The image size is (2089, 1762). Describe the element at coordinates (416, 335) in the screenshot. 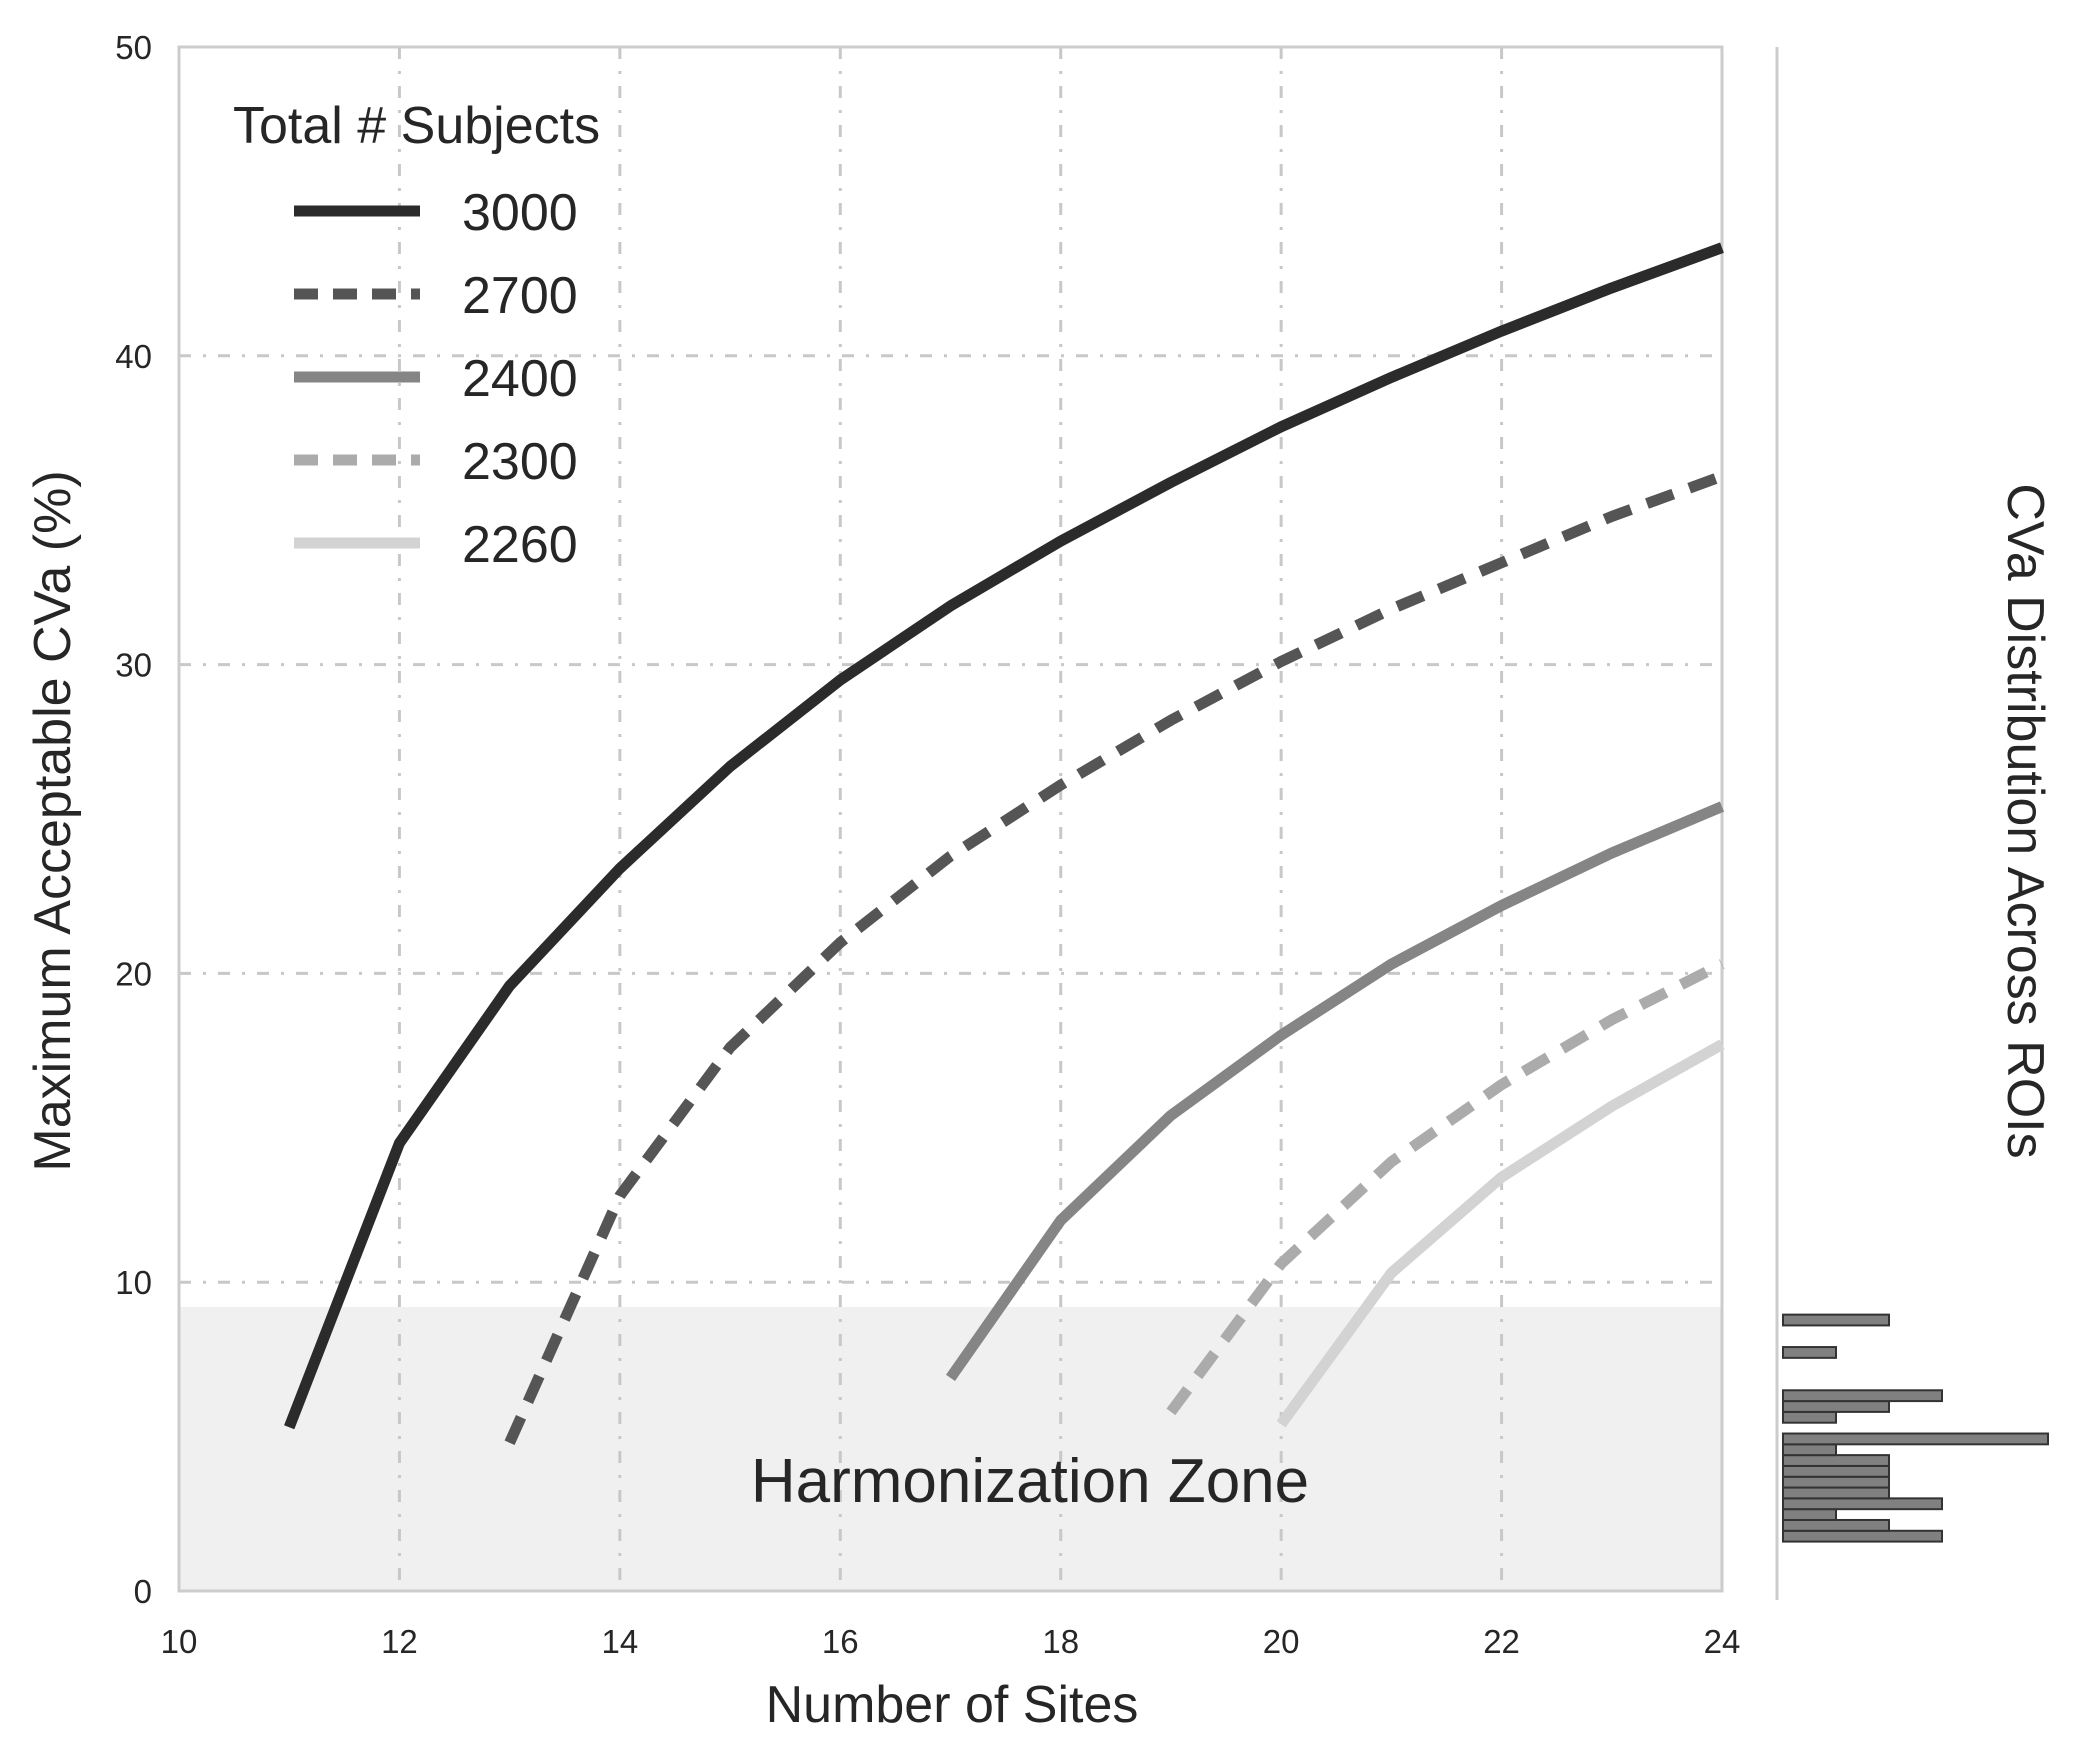

I see `legend: Total # Subjects 3000 2700 2400 2300 2260` at that location.